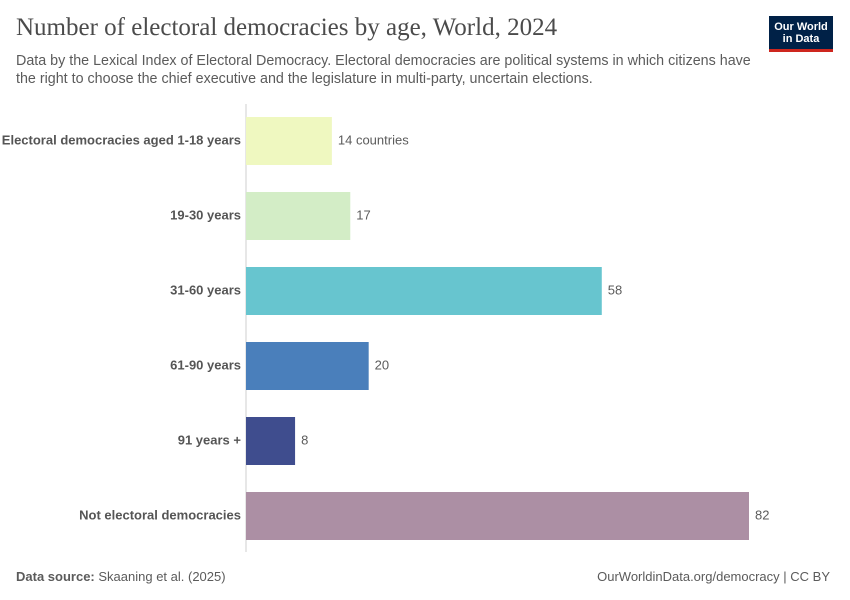 The height and width of the screenshot is (600, 850). What do you see at coordinates (160, 514) in the screenshot?
I see `category-label: Not electoral democracies` at bounding box center [160, 514].